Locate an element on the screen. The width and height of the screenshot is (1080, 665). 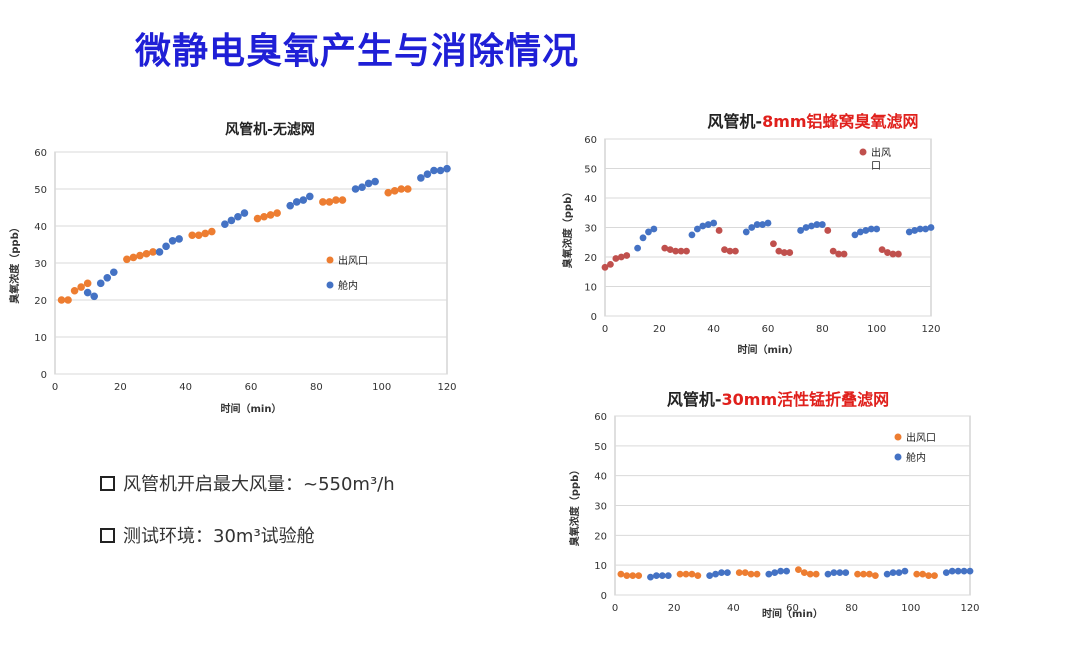
legend-label: 出风 is located at coordinates (881, 152).